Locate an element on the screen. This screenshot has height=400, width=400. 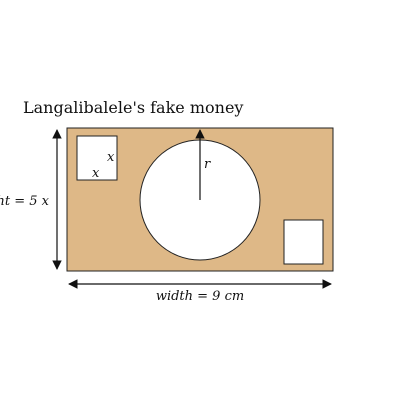
square-side-label-right: x is located at coordinates (111, 157).